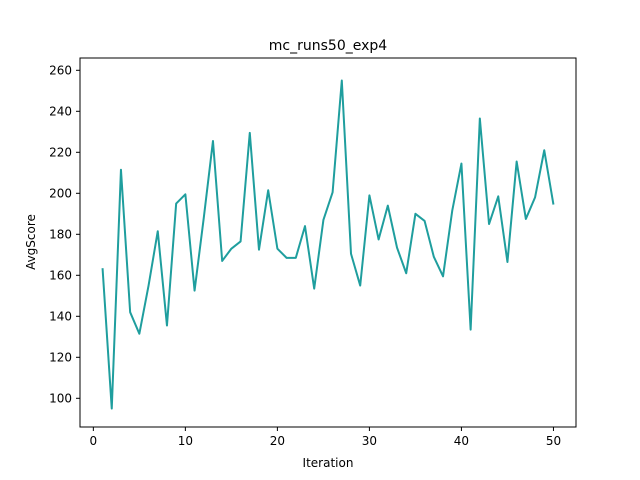  Describe the element at coordinates (60, 357) in the screenshot. I see `y-tick-label: 120` at that location.